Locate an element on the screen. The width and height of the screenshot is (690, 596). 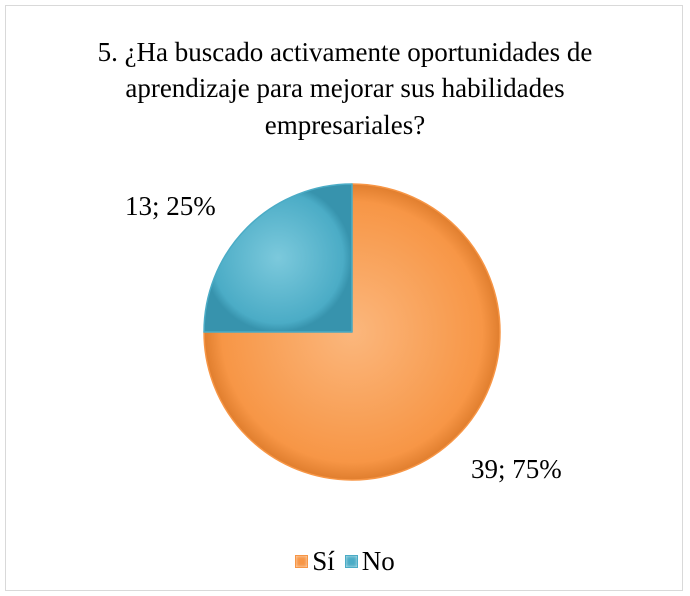
legend-swatch-si is located at coordinates (302, 561).